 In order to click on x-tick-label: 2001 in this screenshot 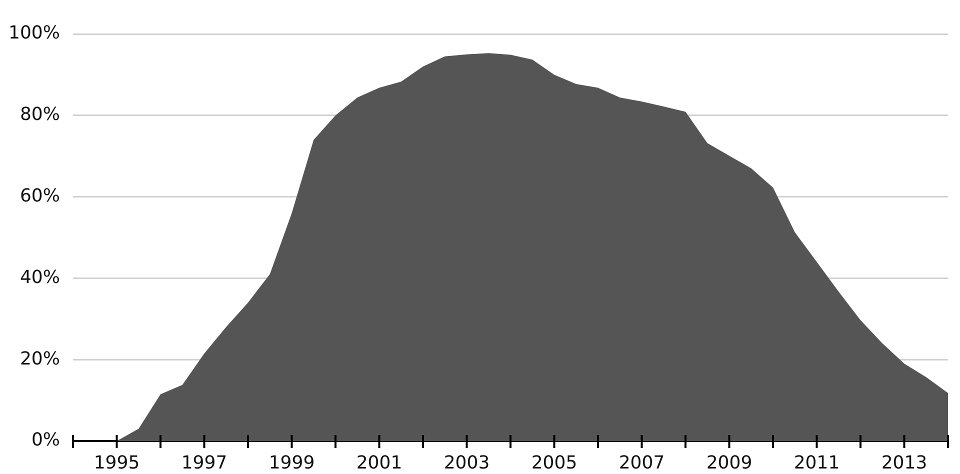, I will do `click(379, 463)`.